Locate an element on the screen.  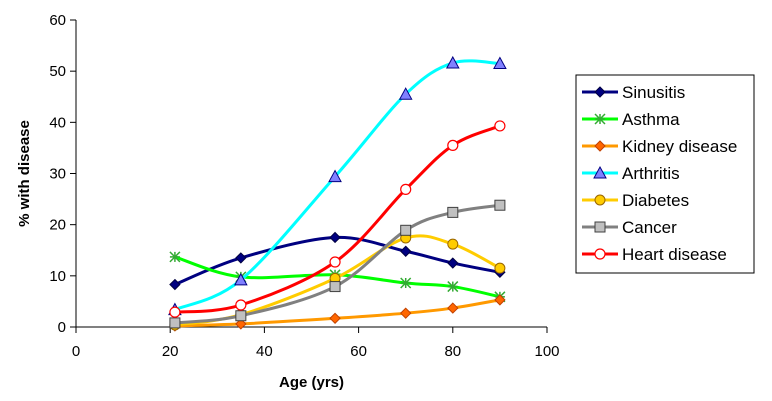
y-axis-title: % with disease is located at coordinates (24, 173).